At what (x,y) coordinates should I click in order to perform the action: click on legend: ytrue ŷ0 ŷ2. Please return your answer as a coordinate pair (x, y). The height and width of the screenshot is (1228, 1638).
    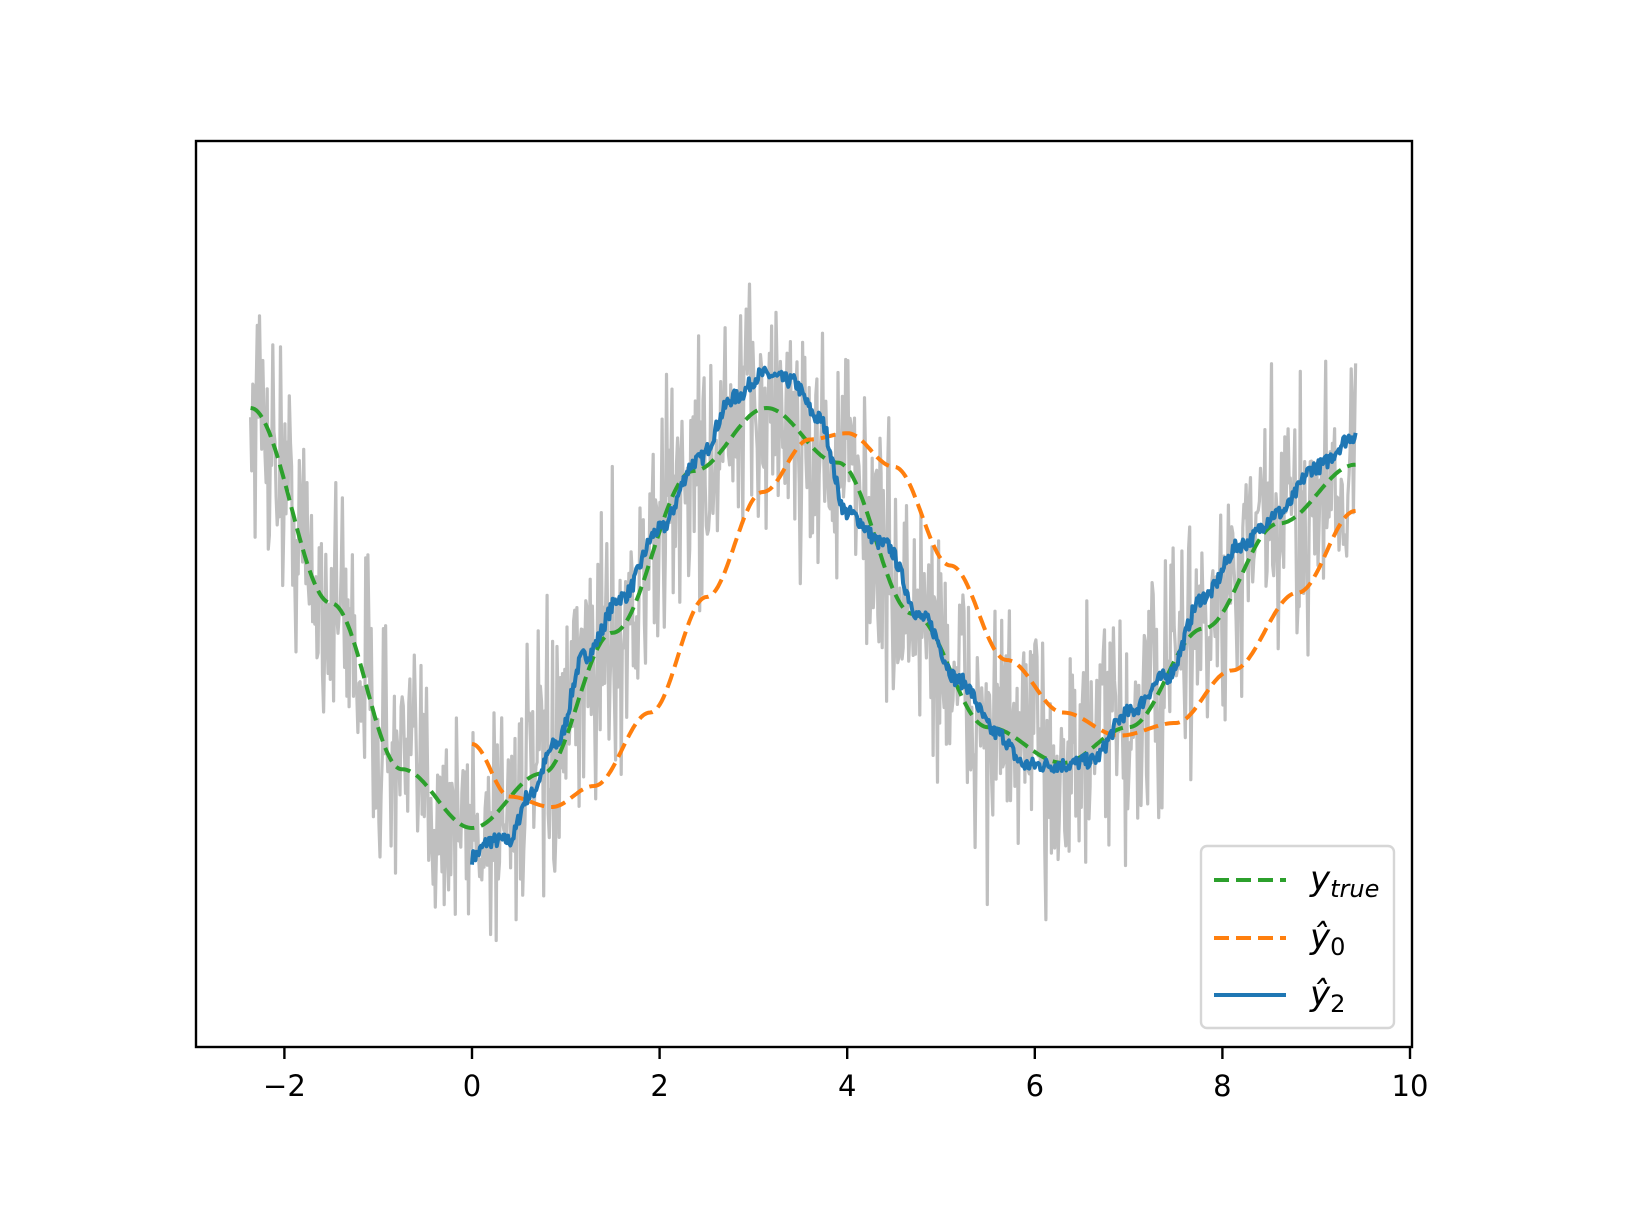
    Looking at the image, I should click on (1297, 937).